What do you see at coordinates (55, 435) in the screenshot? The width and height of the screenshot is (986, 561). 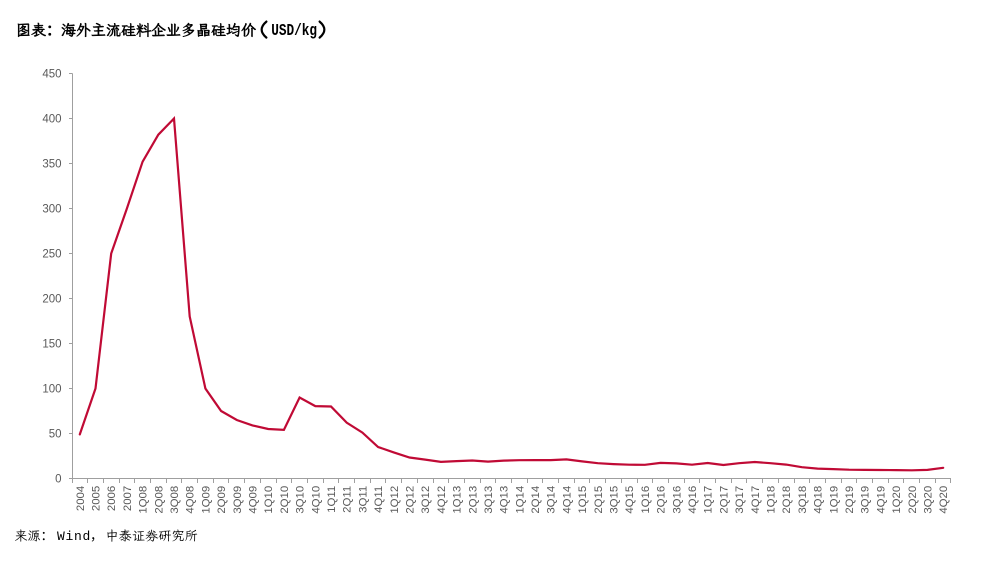 I see `svg-text: 50` at bounding box center [55, 435].